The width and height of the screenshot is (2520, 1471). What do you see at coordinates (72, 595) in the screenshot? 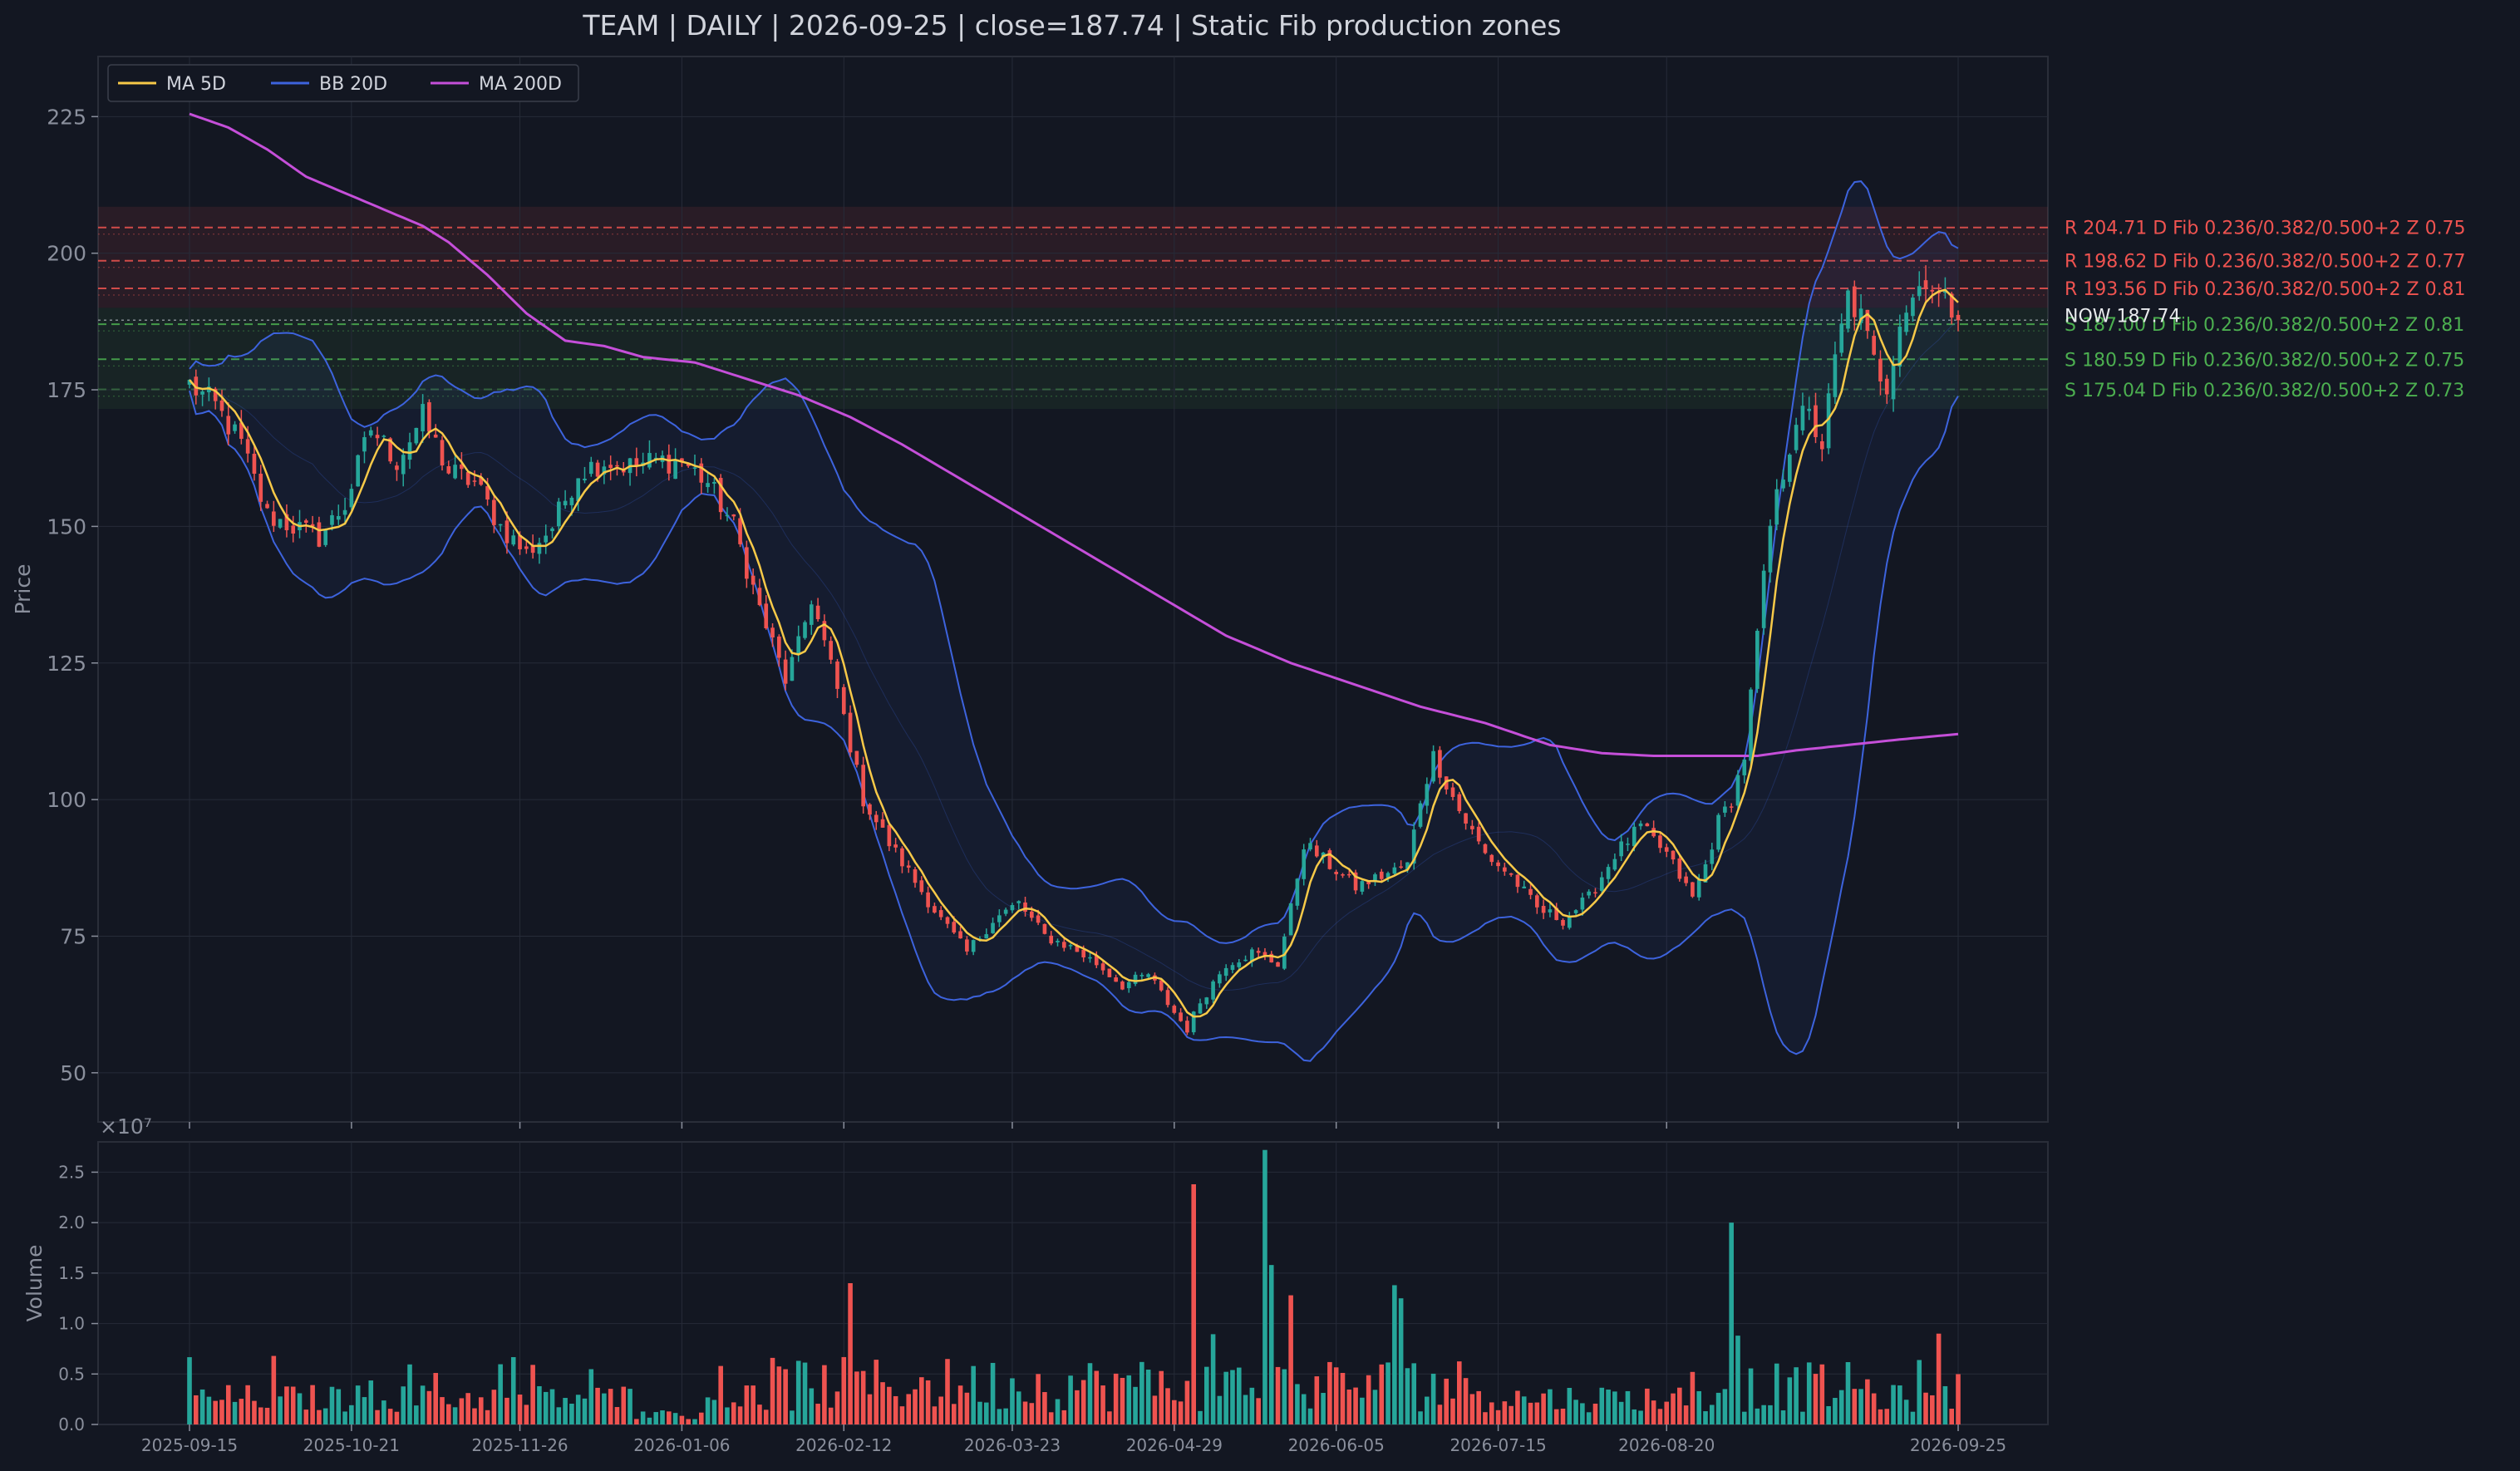
I see `price-axis-ticks: 50 75 100 125 150 175 200 225` at bounding box center [72, 595].